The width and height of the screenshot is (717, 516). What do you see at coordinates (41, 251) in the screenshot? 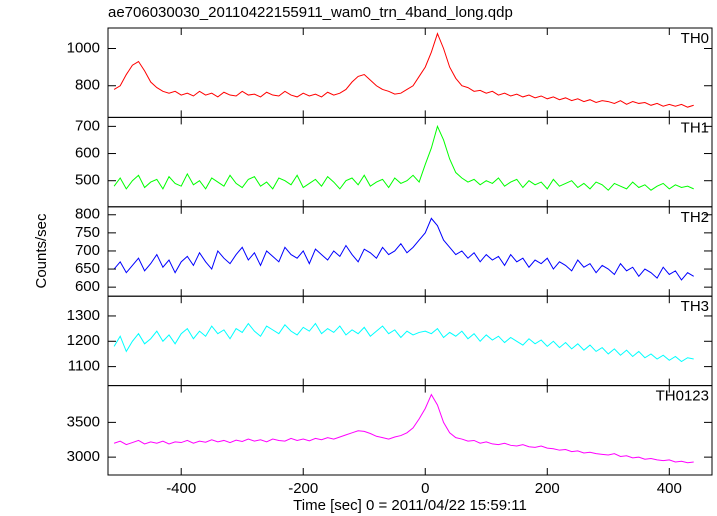
I see `y-axis-label: Counts/sec` at bounding box center [41, 251].